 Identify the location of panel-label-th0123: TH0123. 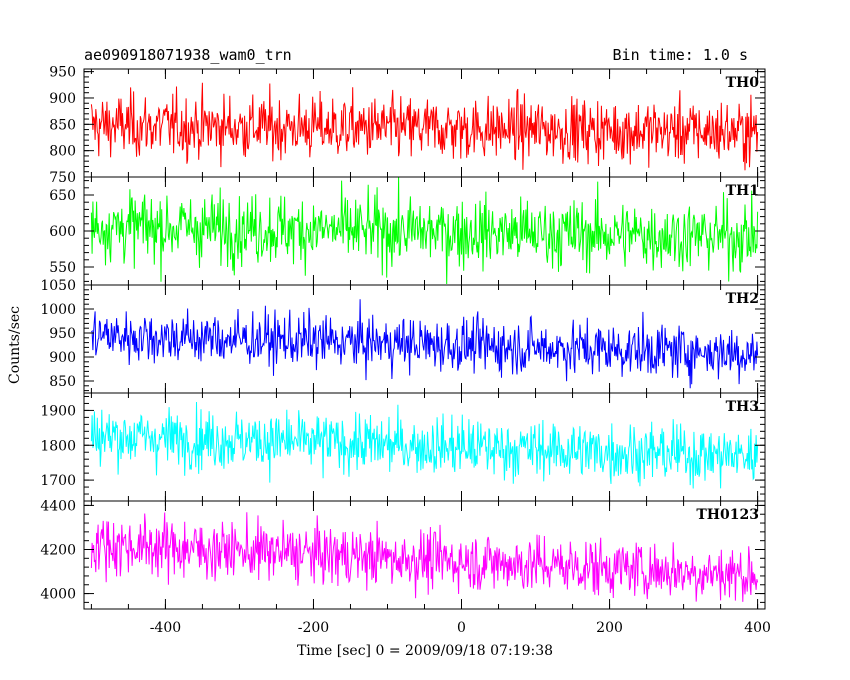
(727, 515).